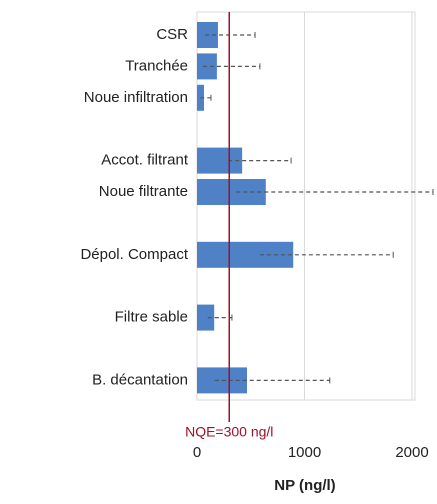  I want to click on reference-label: NQE=300 ng/l, so click(229, 432).